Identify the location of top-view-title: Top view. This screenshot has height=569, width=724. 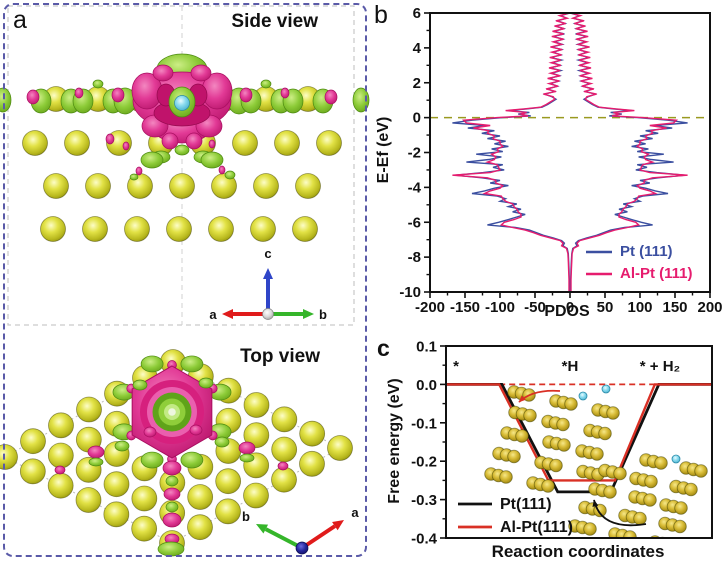
(280, 356).